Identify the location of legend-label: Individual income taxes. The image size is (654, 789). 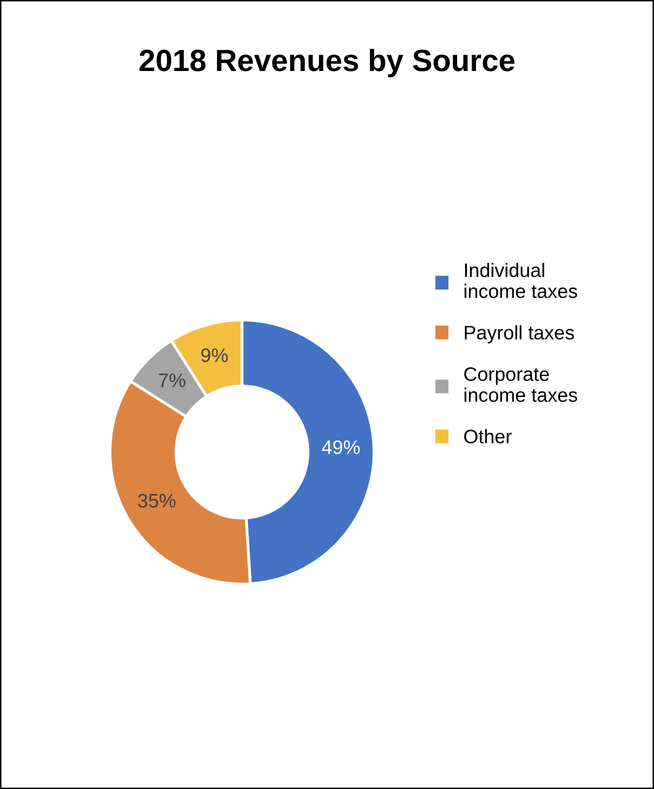
(521, 280).